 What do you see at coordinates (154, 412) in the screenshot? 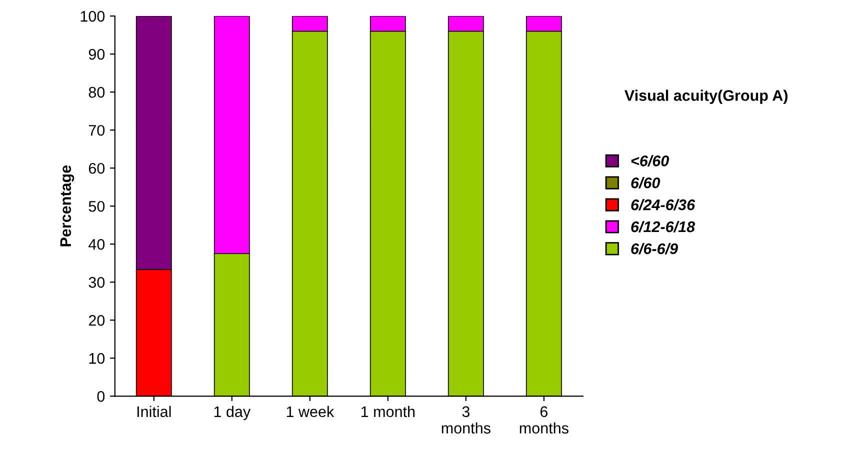
I see `x-tick-label: Initial` at bounding box center [154, 412].